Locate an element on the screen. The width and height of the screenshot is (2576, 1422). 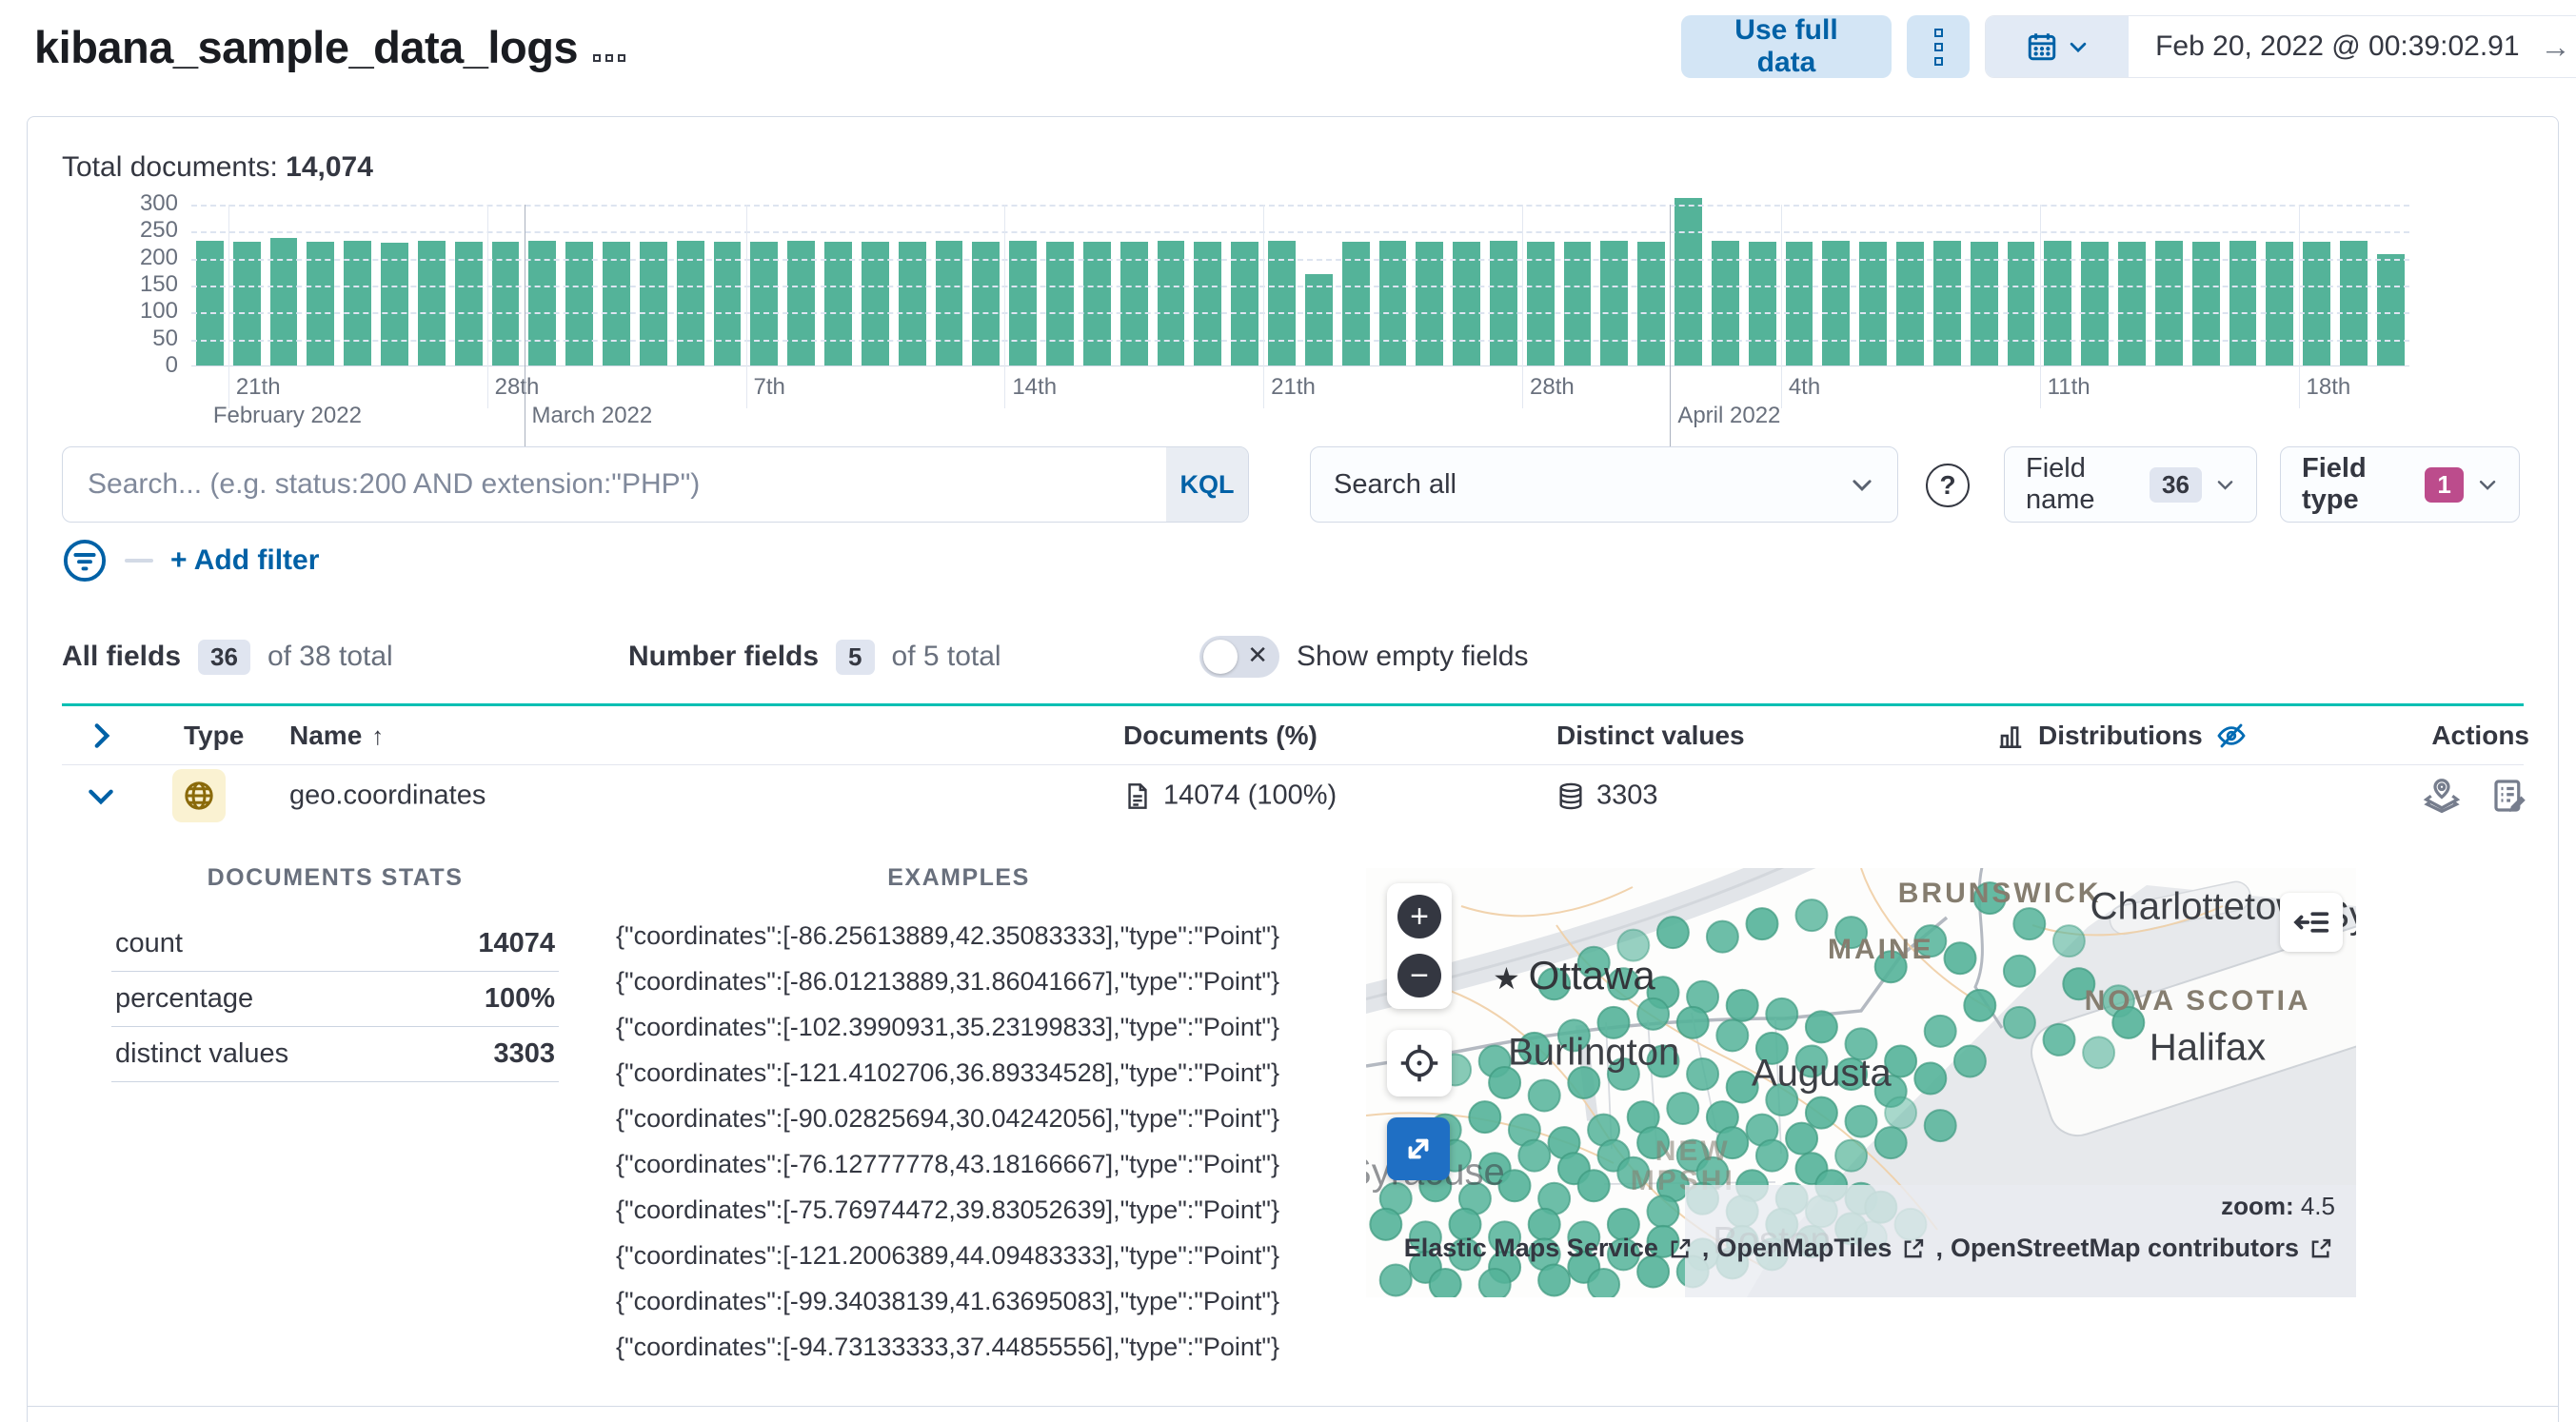
histogram-bars is located at coordinates (1300, 281).